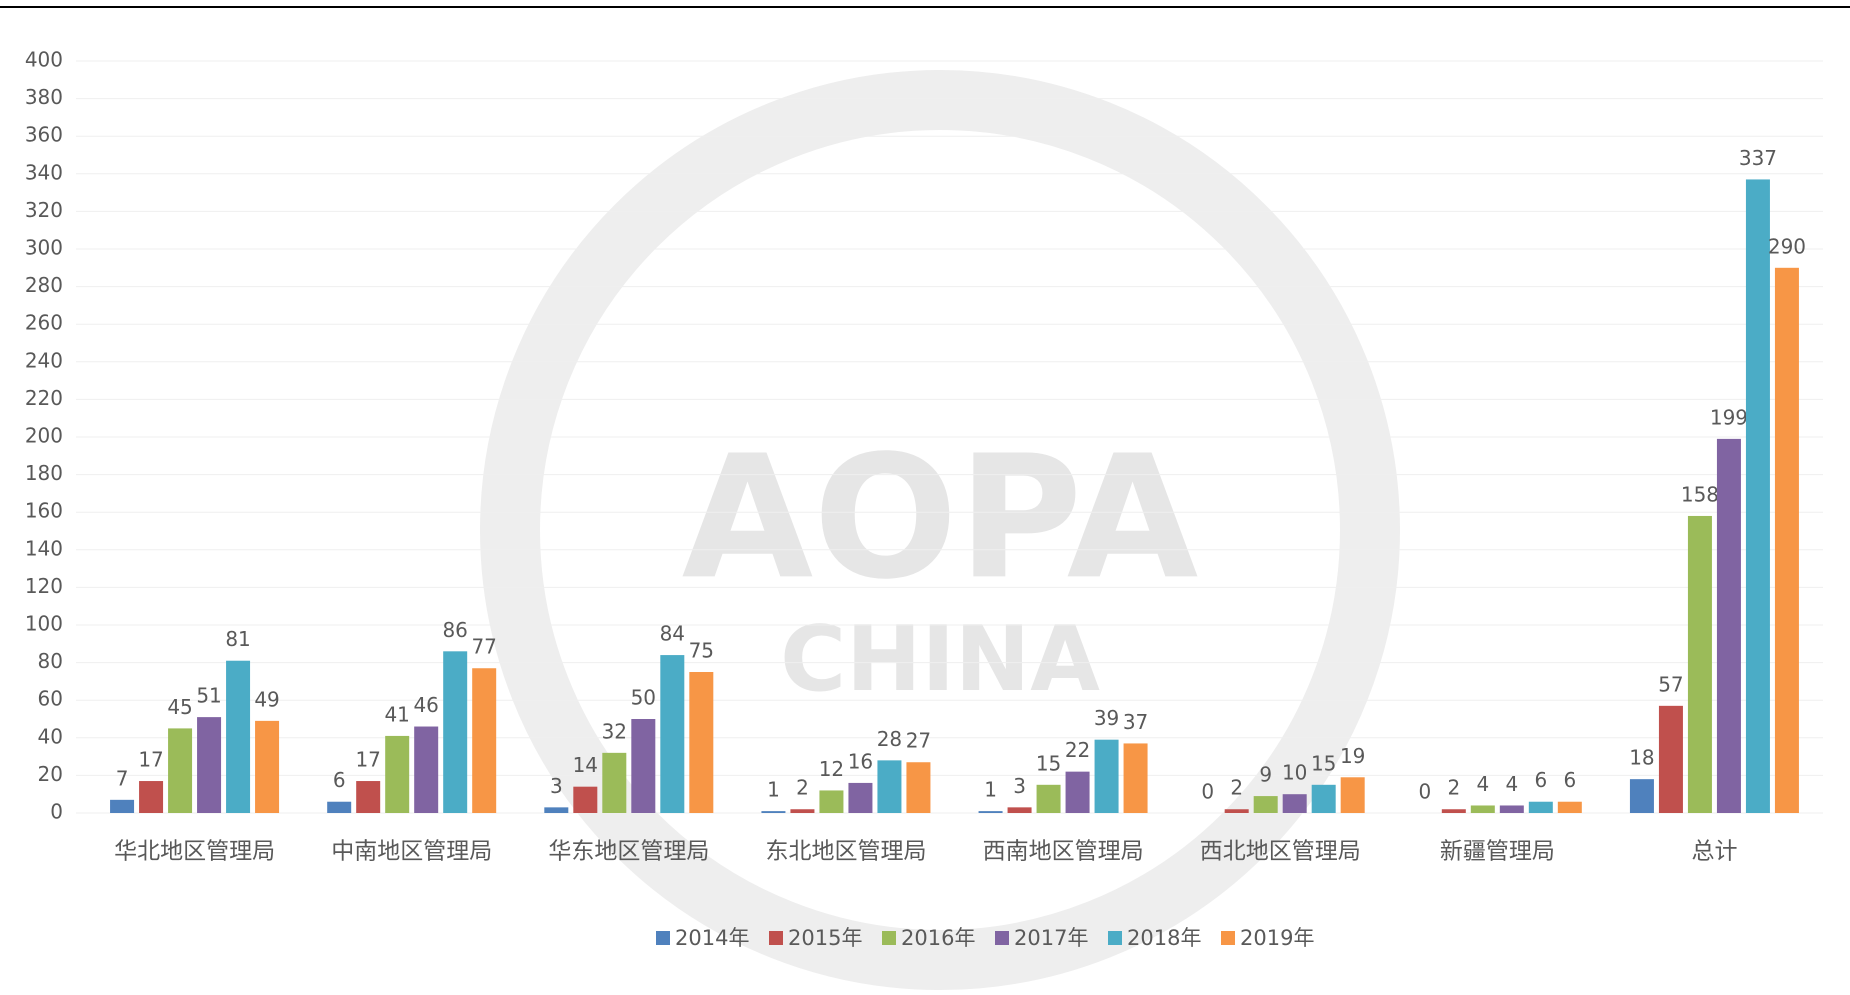  I want to click on data-label: 22, so click(1077, 750).